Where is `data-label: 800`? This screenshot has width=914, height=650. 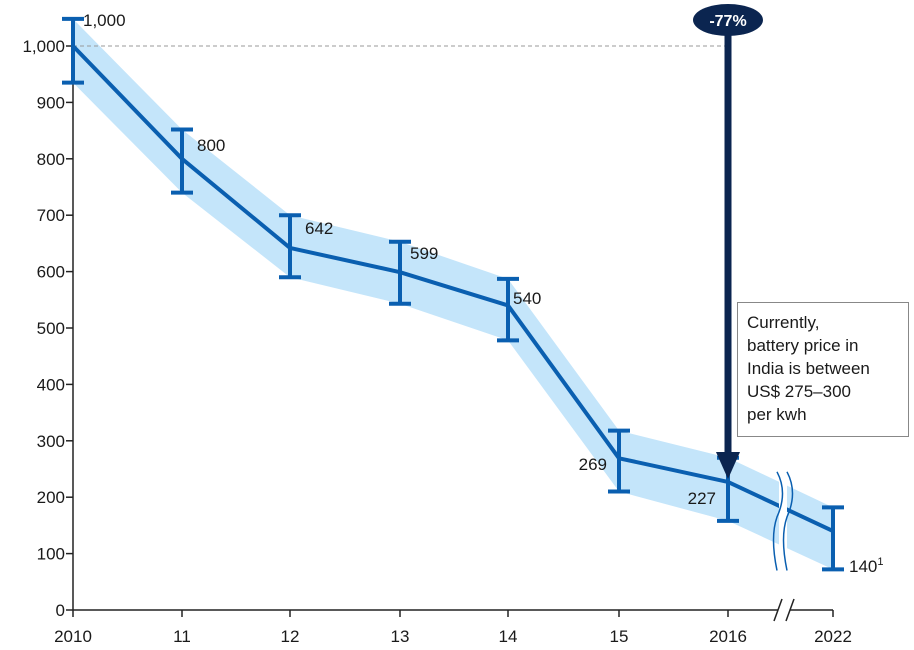 data-label: 800 is located at coordinates (211, 145).